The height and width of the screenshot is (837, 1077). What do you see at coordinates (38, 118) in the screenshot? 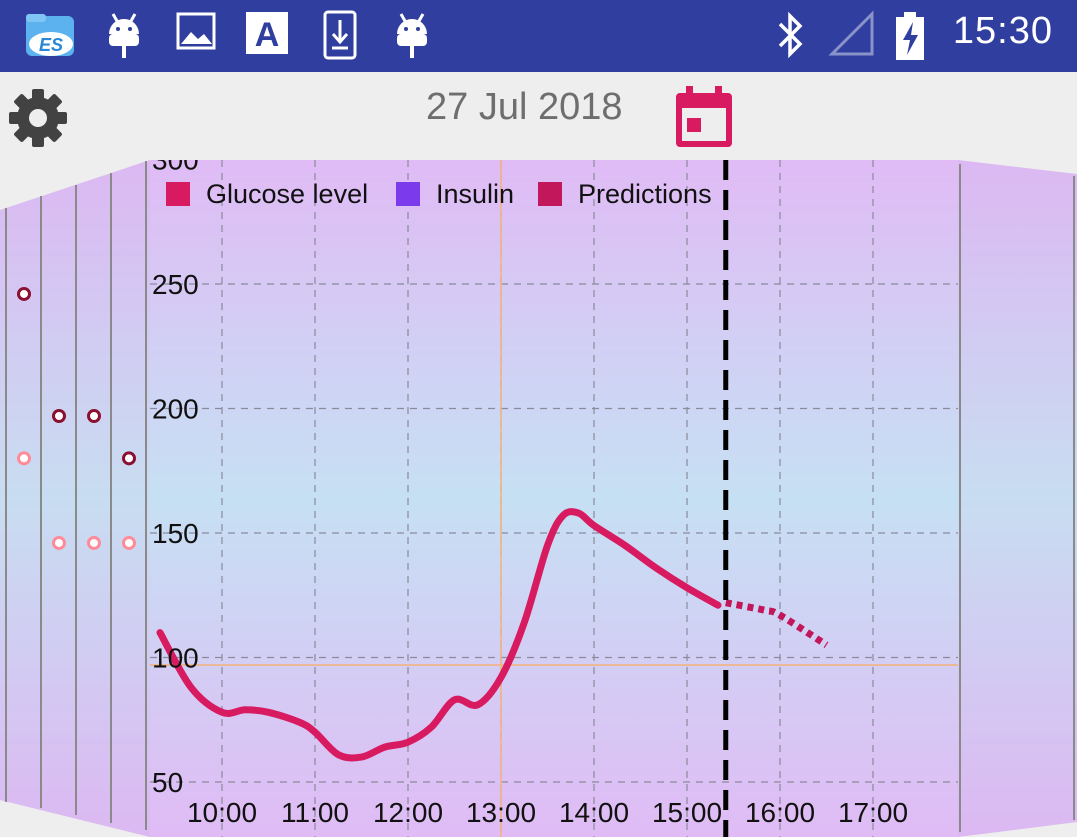
I see `gear-icon` at bounding box center [38, 118].